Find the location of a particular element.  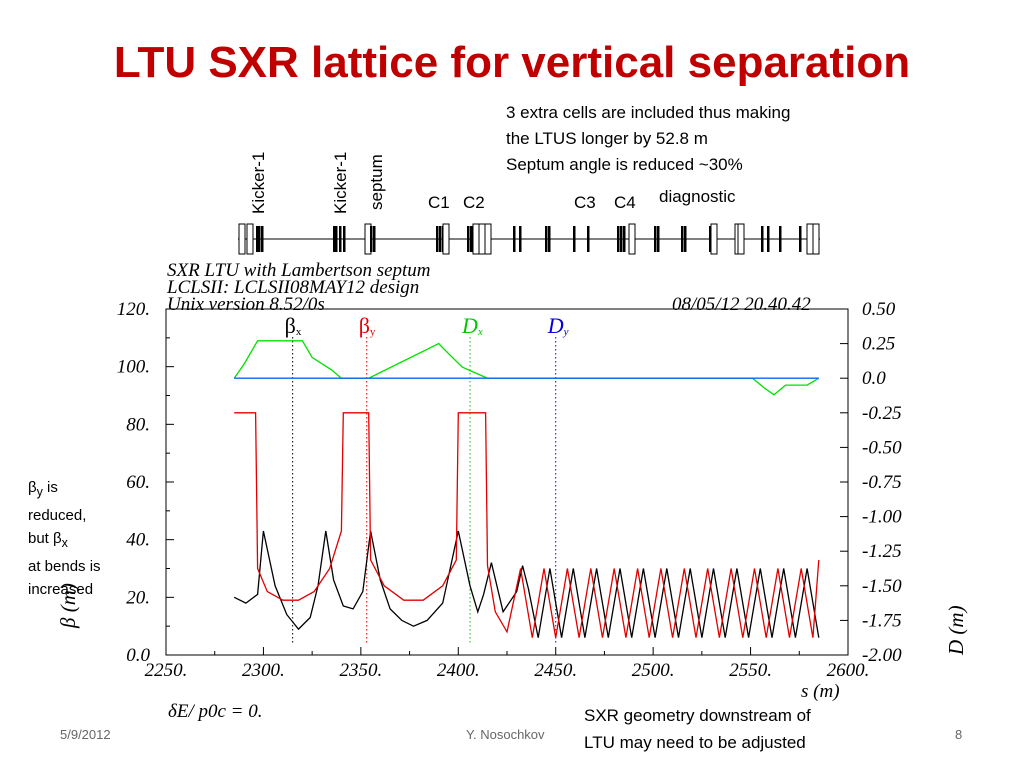

bottom-note-line-2: LTU may need to be adjusted is located at coordinates (695, 742).